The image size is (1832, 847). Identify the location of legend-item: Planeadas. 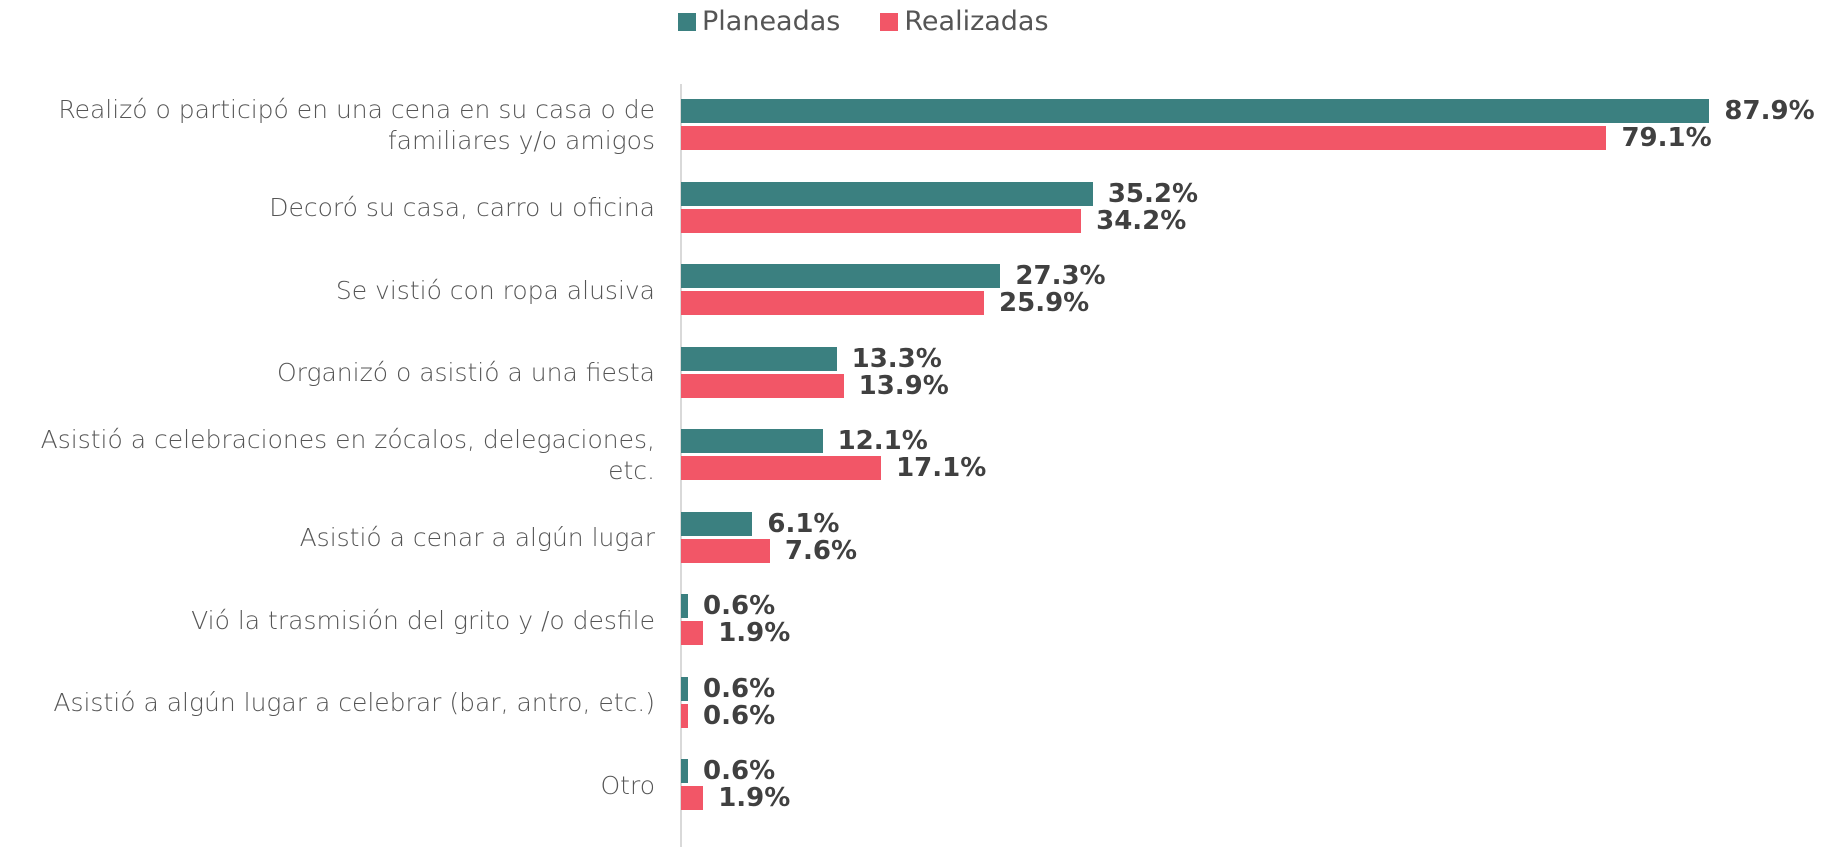
(759, 21).